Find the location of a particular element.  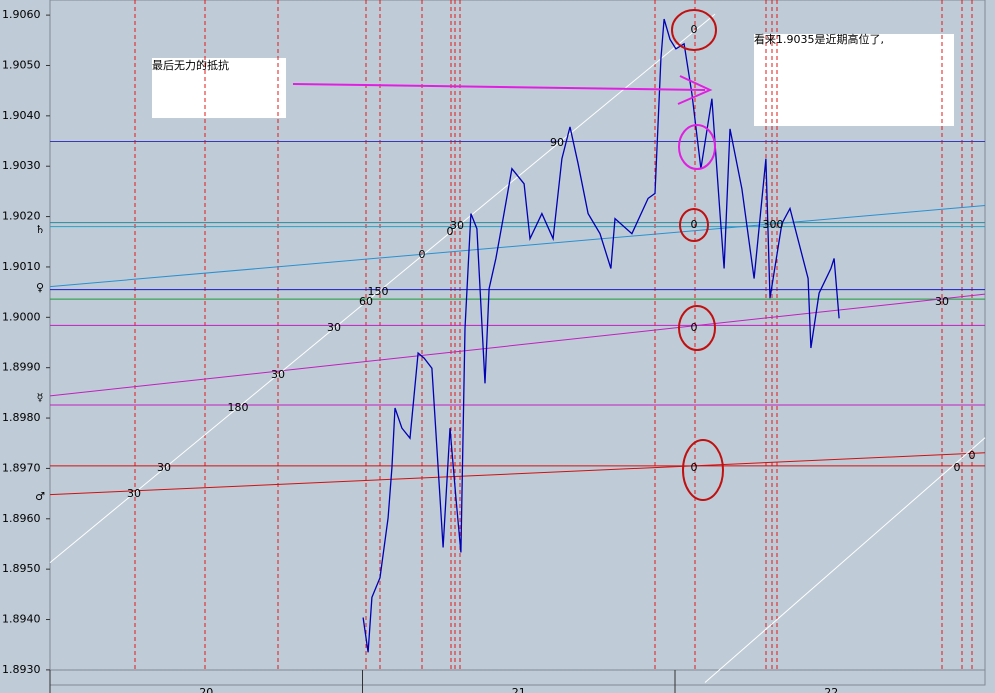

y-tick-label: 1.9000 is located at coordinates (21, 316).